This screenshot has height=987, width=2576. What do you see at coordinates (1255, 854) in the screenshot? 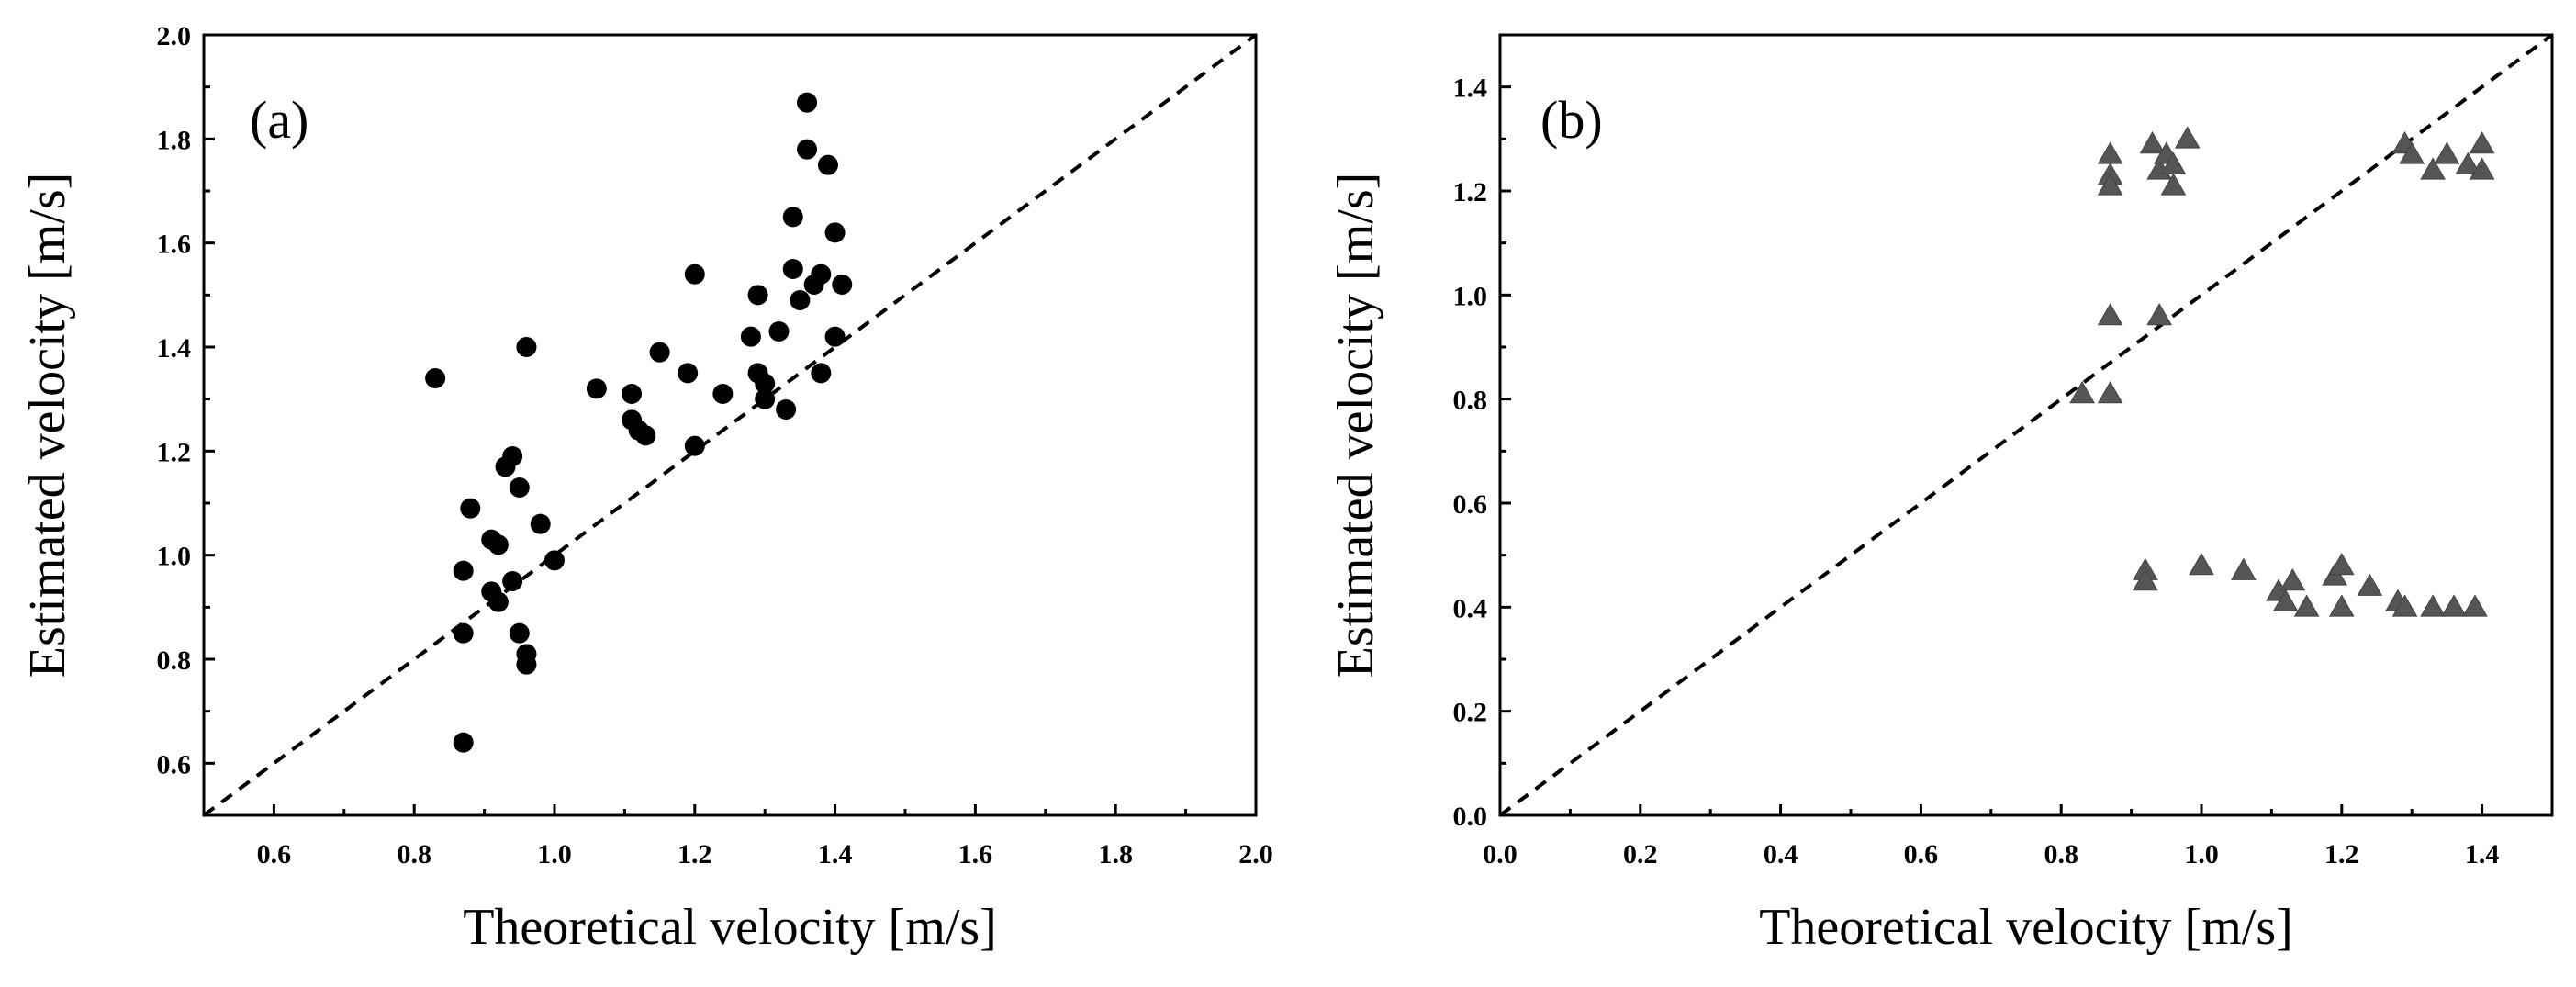
I see `x-tick-label: 2.0` at bounding box center [1255, 854].